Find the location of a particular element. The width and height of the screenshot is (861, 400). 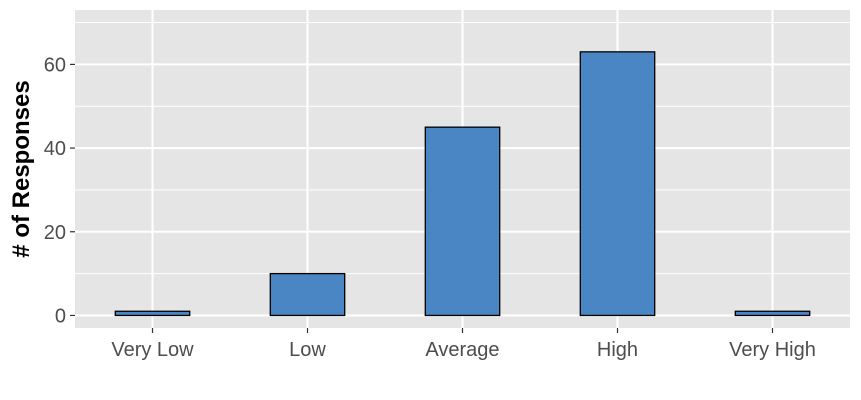

y-axis-title: # of Responses is located at coordinates (21, 168).